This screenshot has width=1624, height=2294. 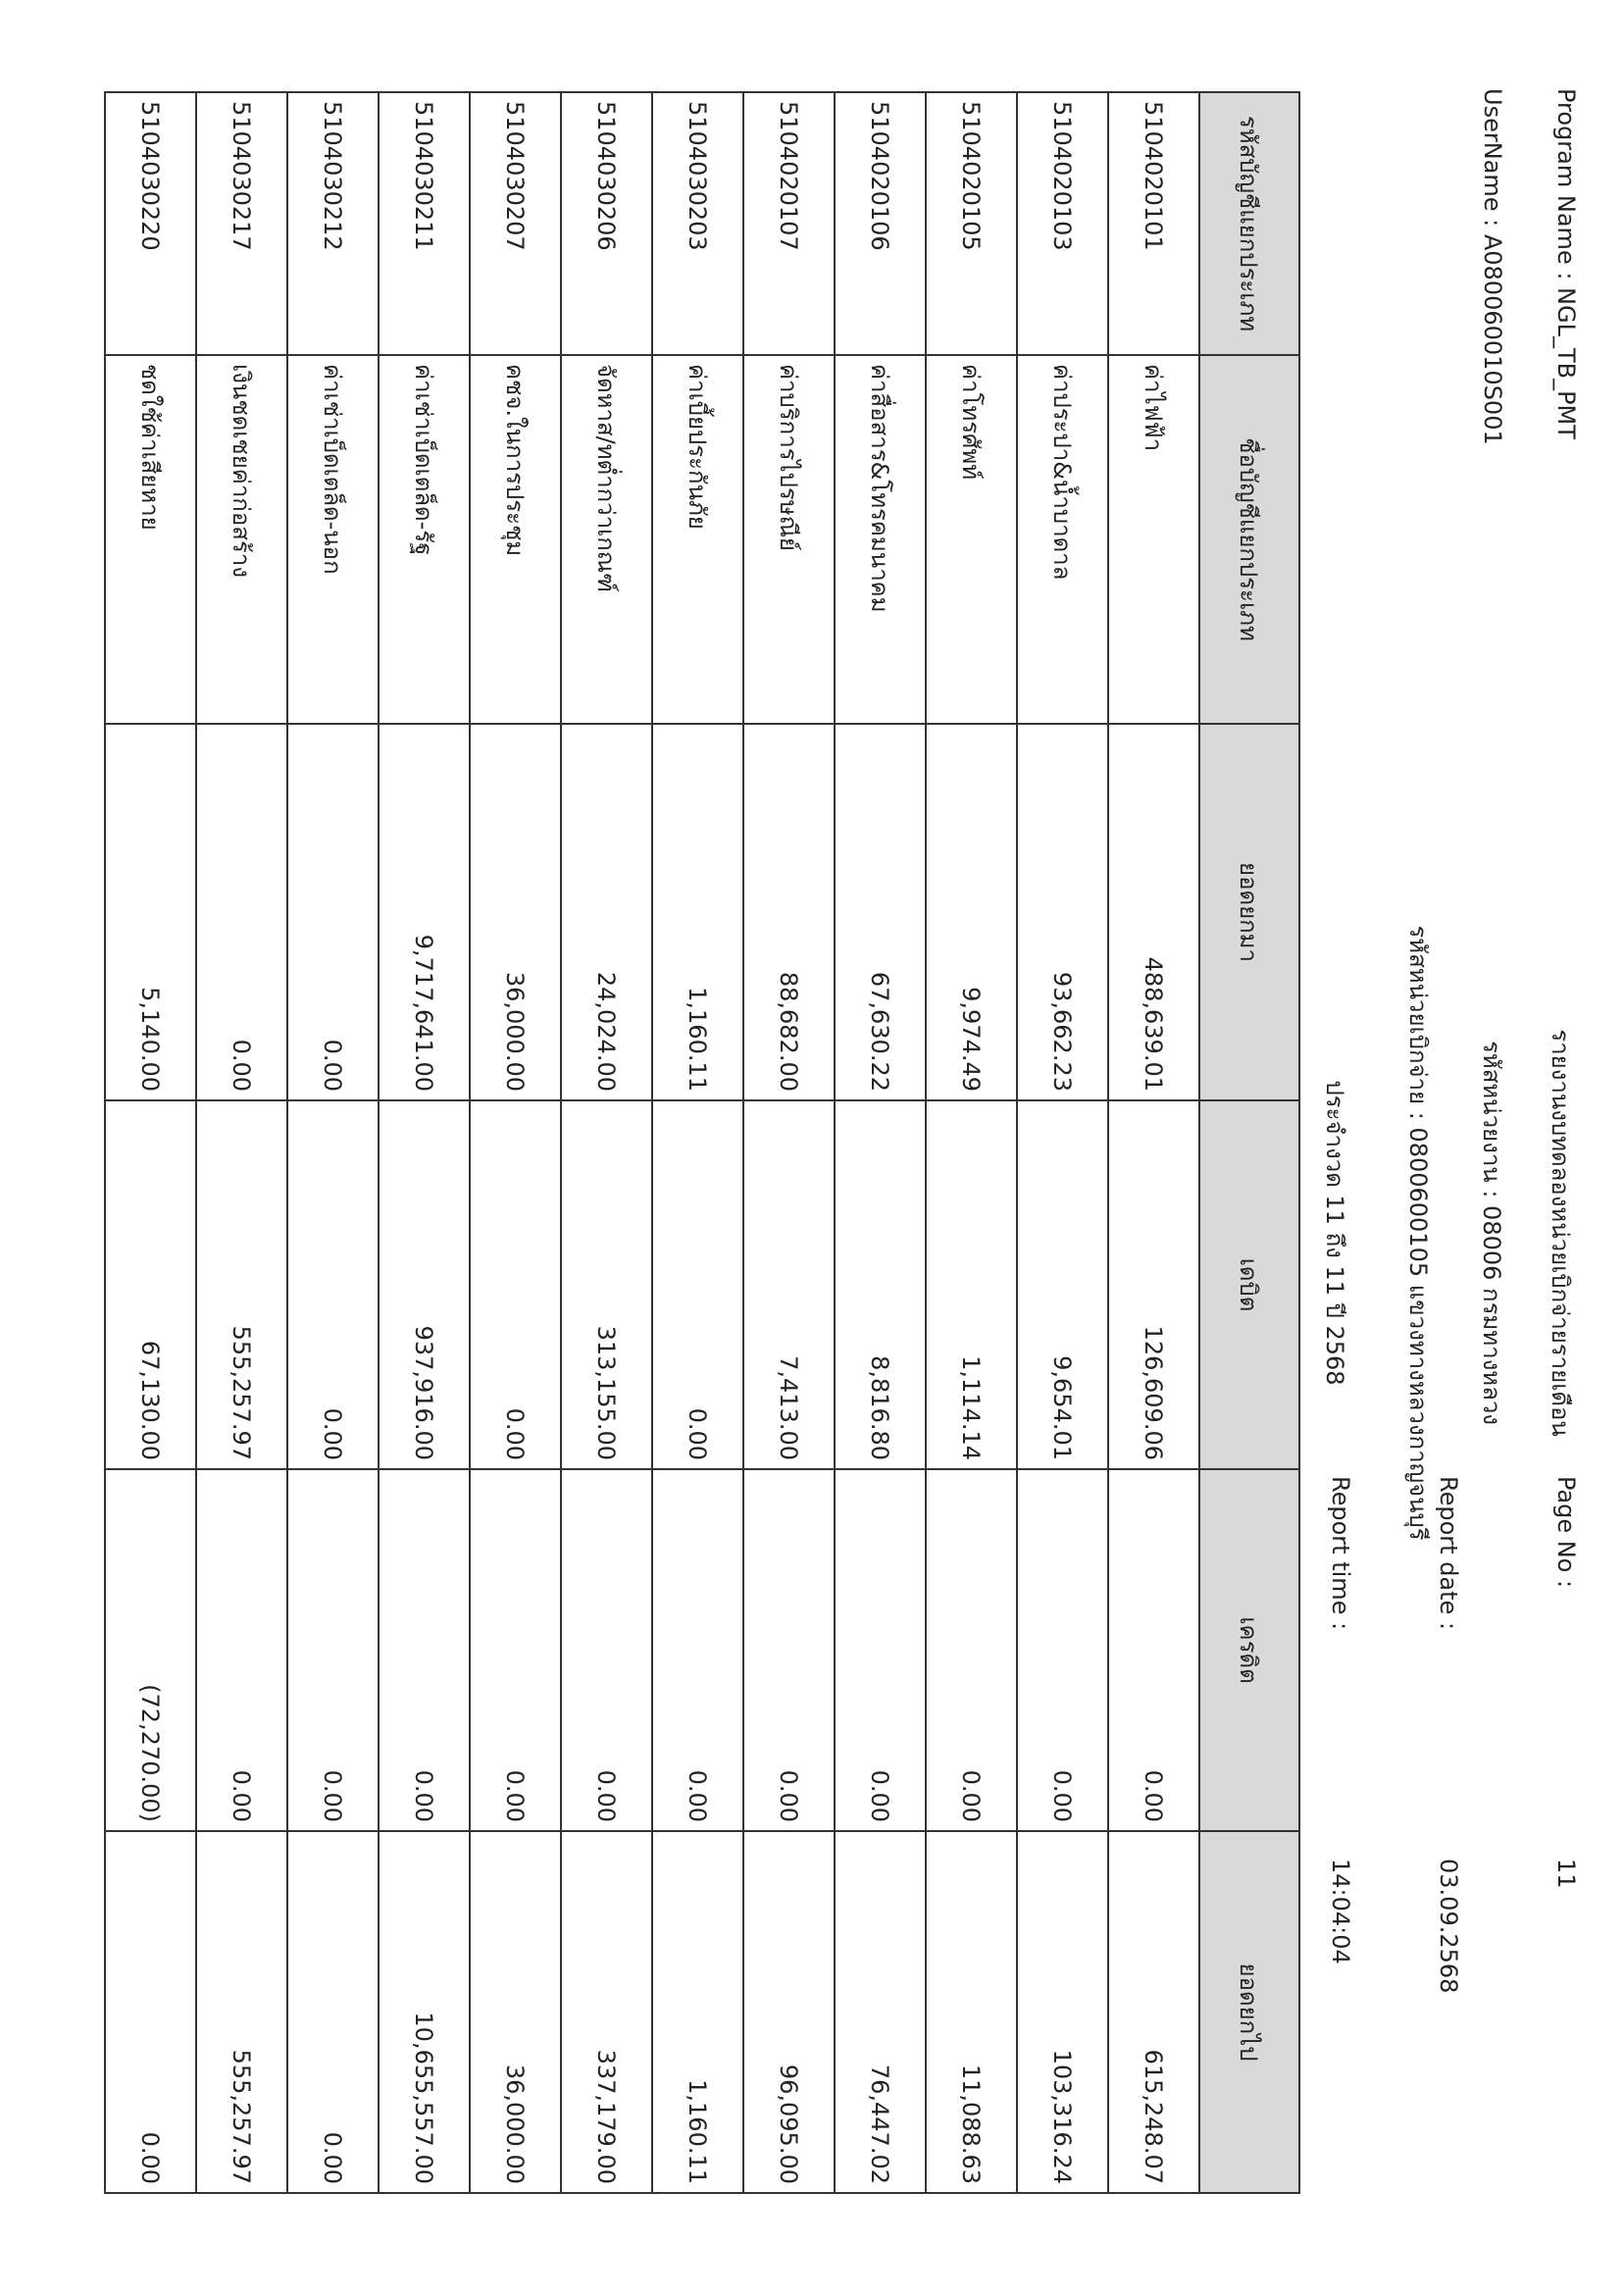 I want to click on amount-cell: 88,682.00, so click(x=789, y=912).